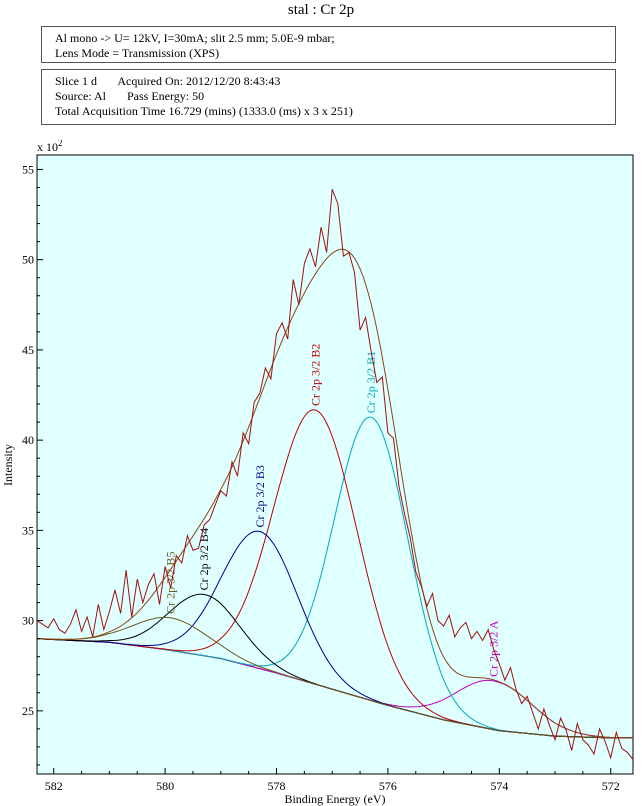  Describe the element at coordinates (28, 260) in the screenshot. I see `y-tick-label: 50` at that location.